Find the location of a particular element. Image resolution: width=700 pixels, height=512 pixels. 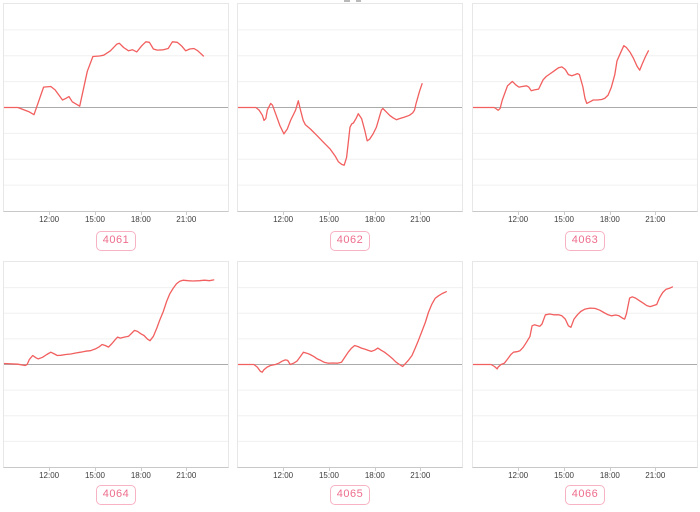

chart-id-badge: 4064 is located at coordinates (116, 495).